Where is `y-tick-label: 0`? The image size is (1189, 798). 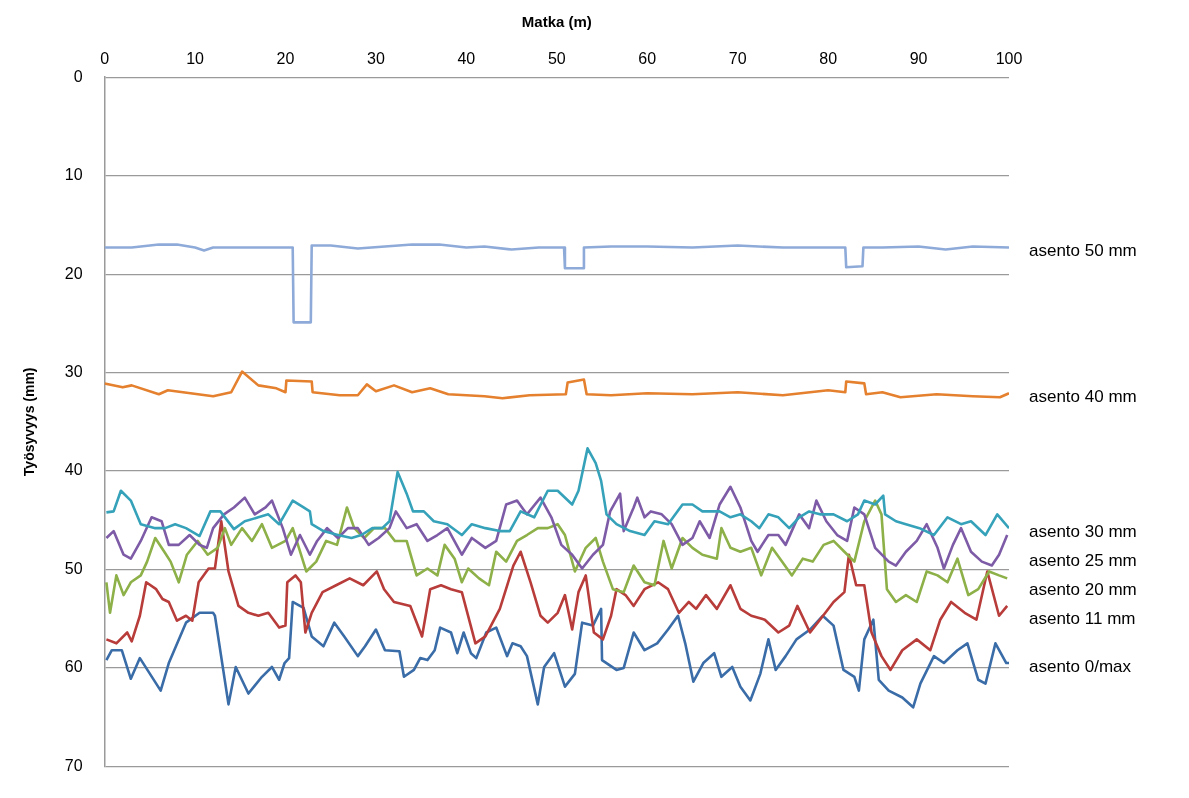
y-tick-label: 0 is located at coordinates (78, 76).